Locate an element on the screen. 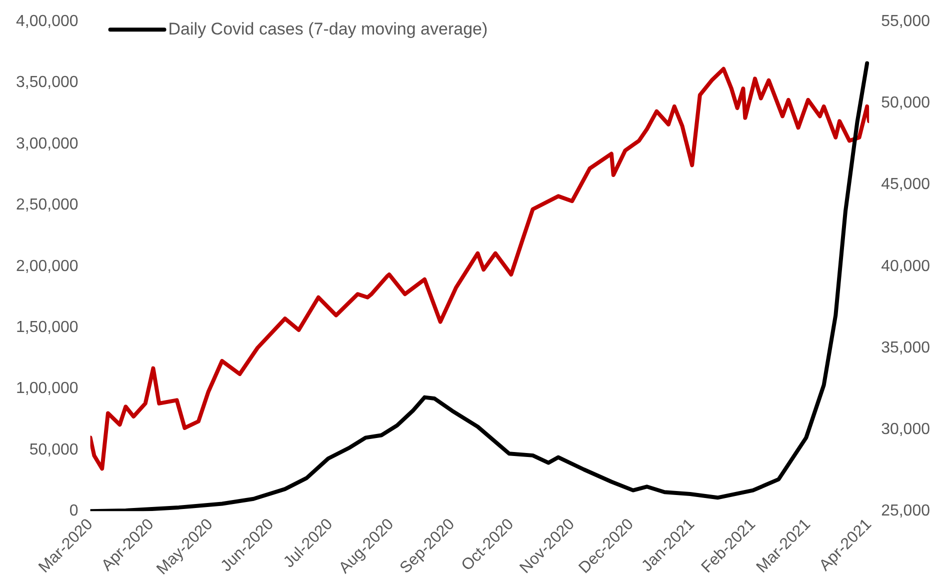 This screenshot has width=944, height=587. y-tick-label: 3,50,000 is located at coordinates (47, 83).